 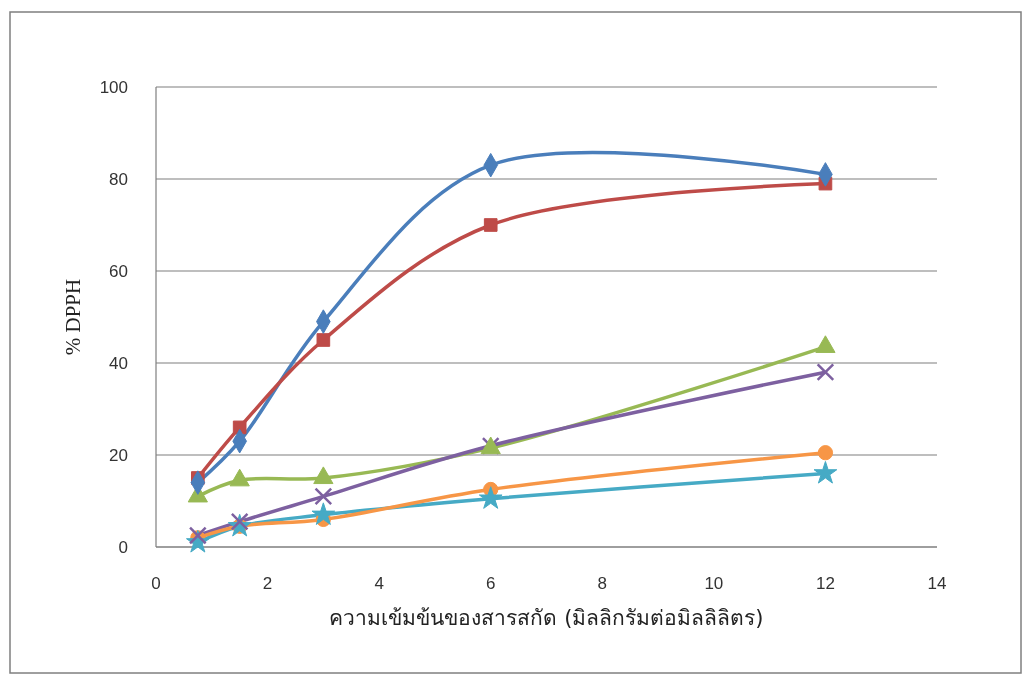 What do you see at coordinates (602, 583) in the screenshot?
I see `x-tick-label: 8` at bounding box center [602, 583].